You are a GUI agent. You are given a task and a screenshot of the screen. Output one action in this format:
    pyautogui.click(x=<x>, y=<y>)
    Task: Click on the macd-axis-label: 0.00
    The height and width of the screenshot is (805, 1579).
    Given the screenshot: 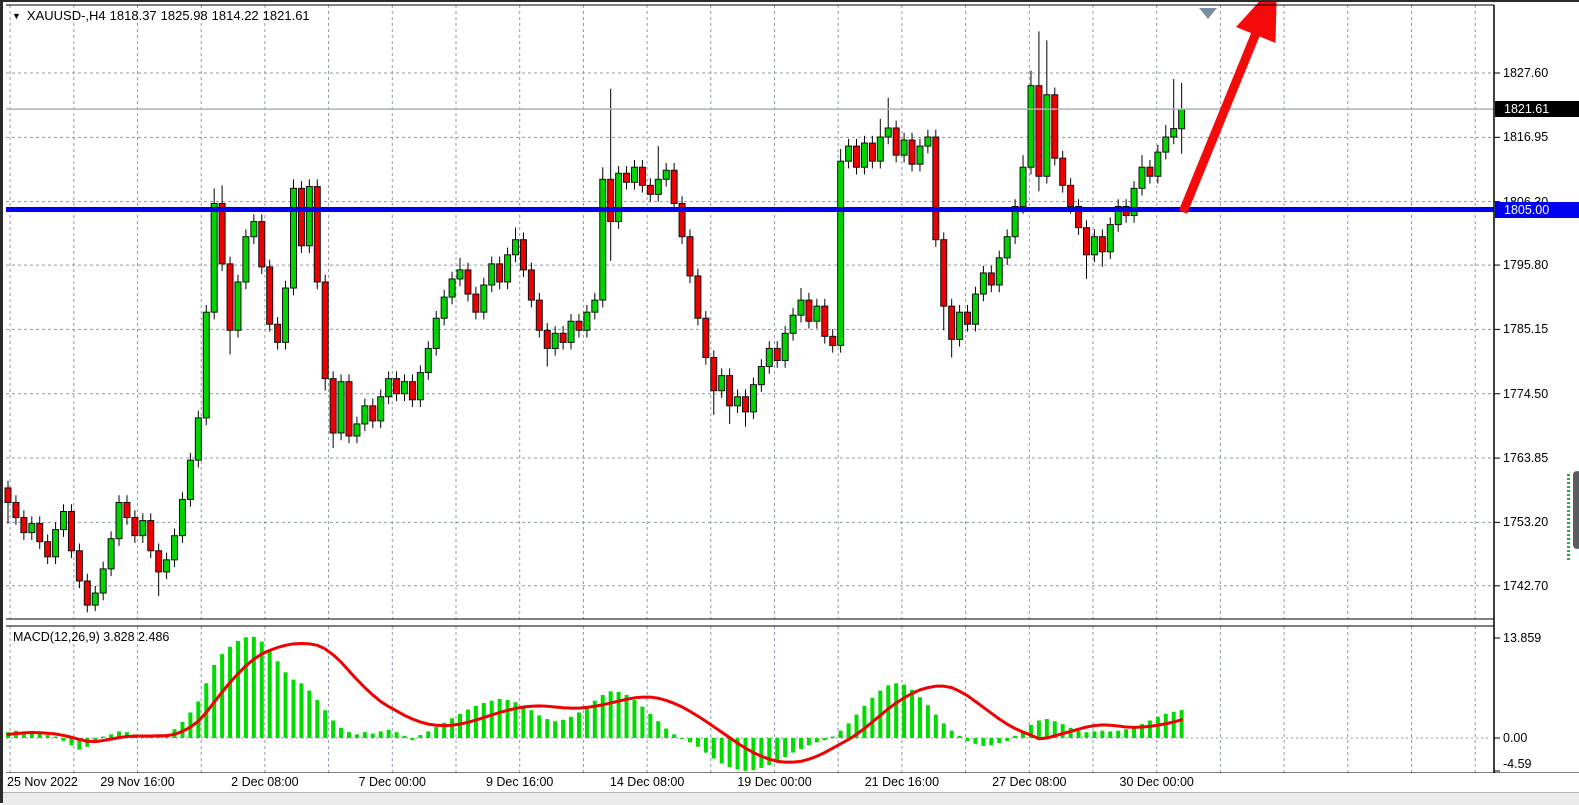 What is the action you would take?
    pyautogui.click(x=1515, y=738)
    